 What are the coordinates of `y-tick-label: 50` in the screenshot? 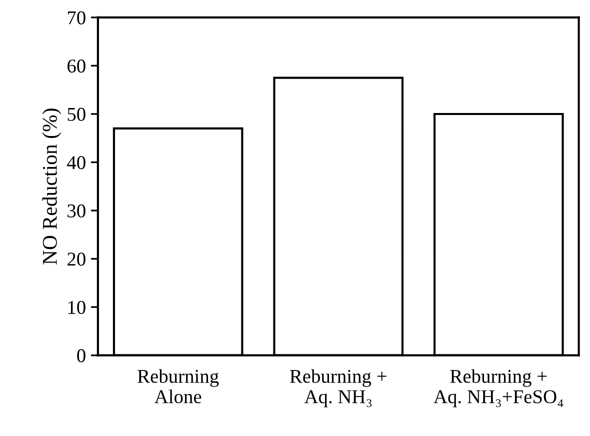 It's located at (77, 114).